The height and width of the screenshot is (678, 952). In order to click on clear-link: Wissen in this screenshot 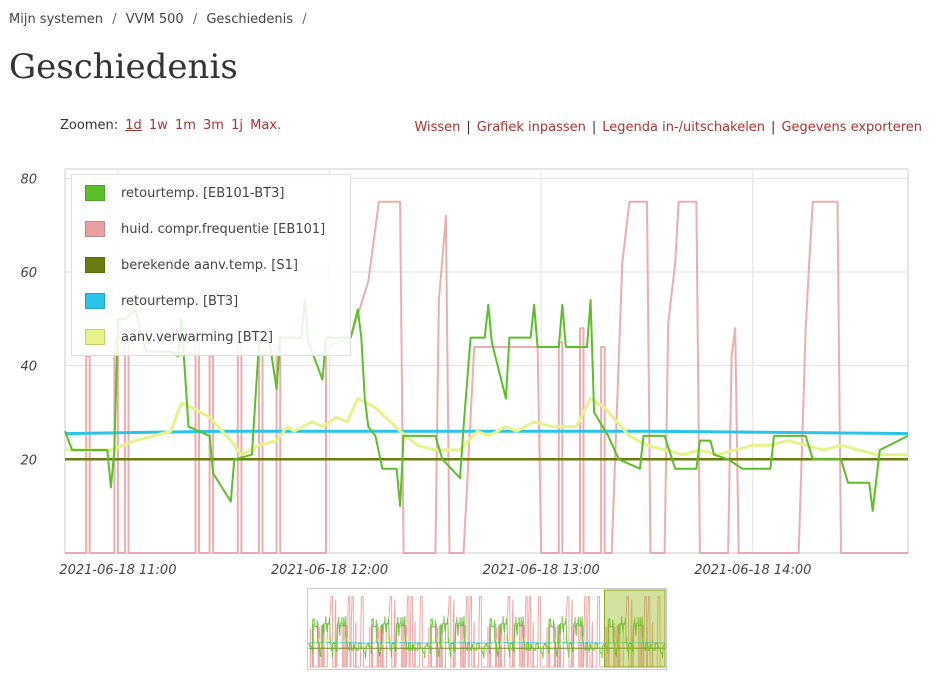, I will do `click(437, 127)`.